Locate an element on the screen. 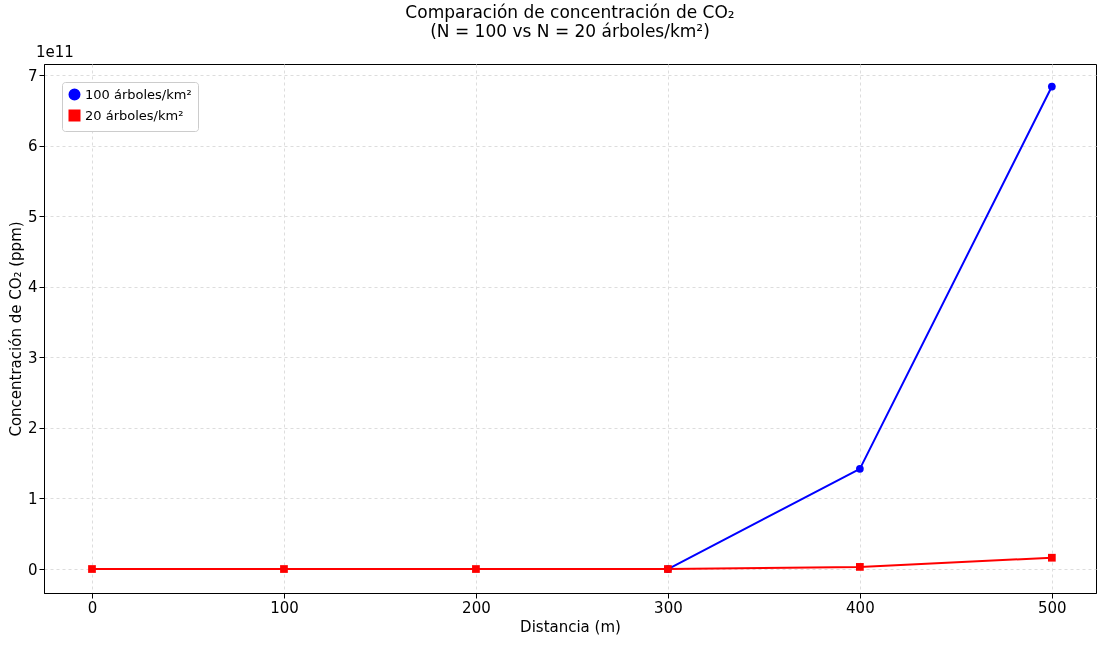 The image size is (1116, 659). y-tick-label: 0 is located at coordinates (32, 569).